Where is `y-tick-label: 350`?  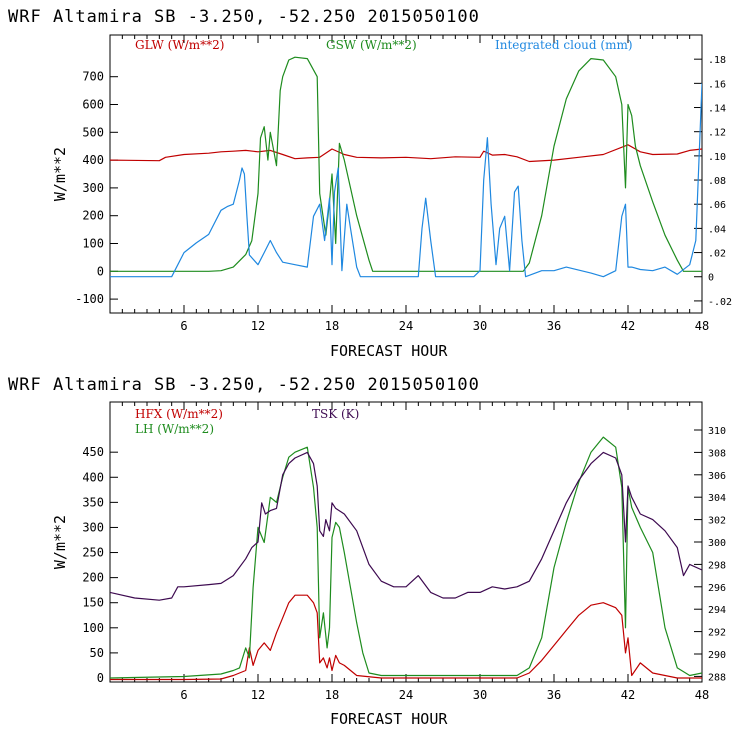 y-tick-label: 350 is located at coordinates (93, 502).